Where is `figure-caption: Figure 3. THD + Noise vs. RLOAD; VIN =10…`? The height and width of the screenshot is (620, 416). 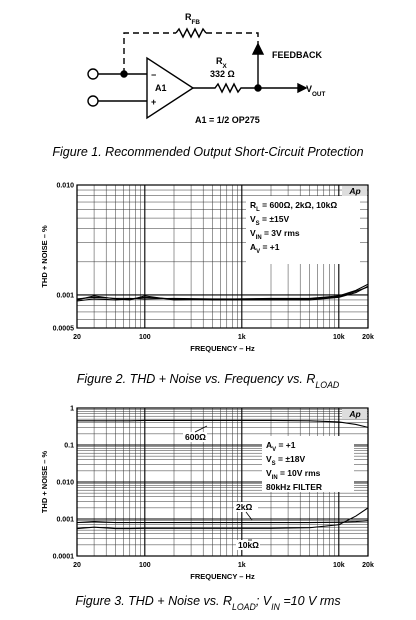
figure-caption: Figure 3. THD + Noise vs. RLOAD; VIN =10… is located at coordinates (207, 603).